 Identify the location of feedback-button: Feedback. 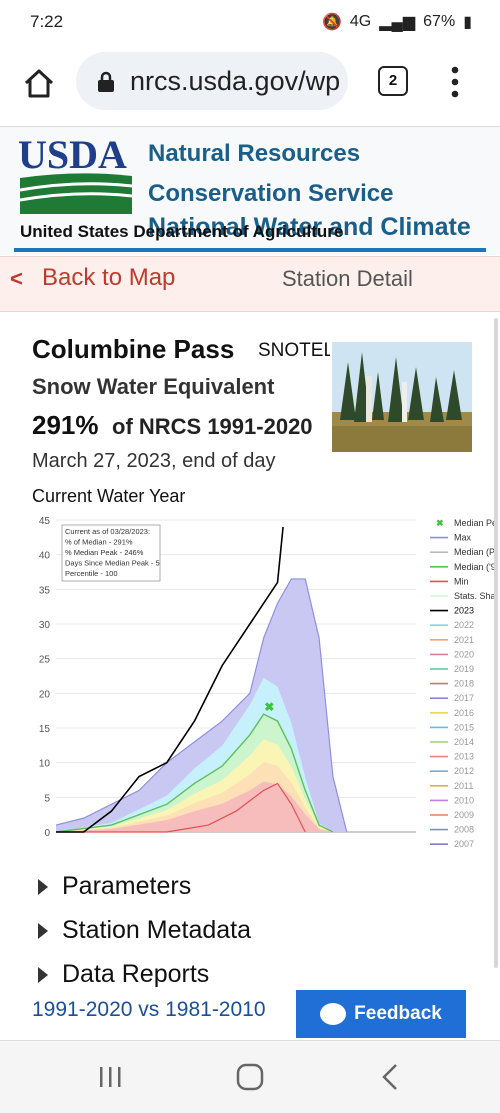
(381, 1014).